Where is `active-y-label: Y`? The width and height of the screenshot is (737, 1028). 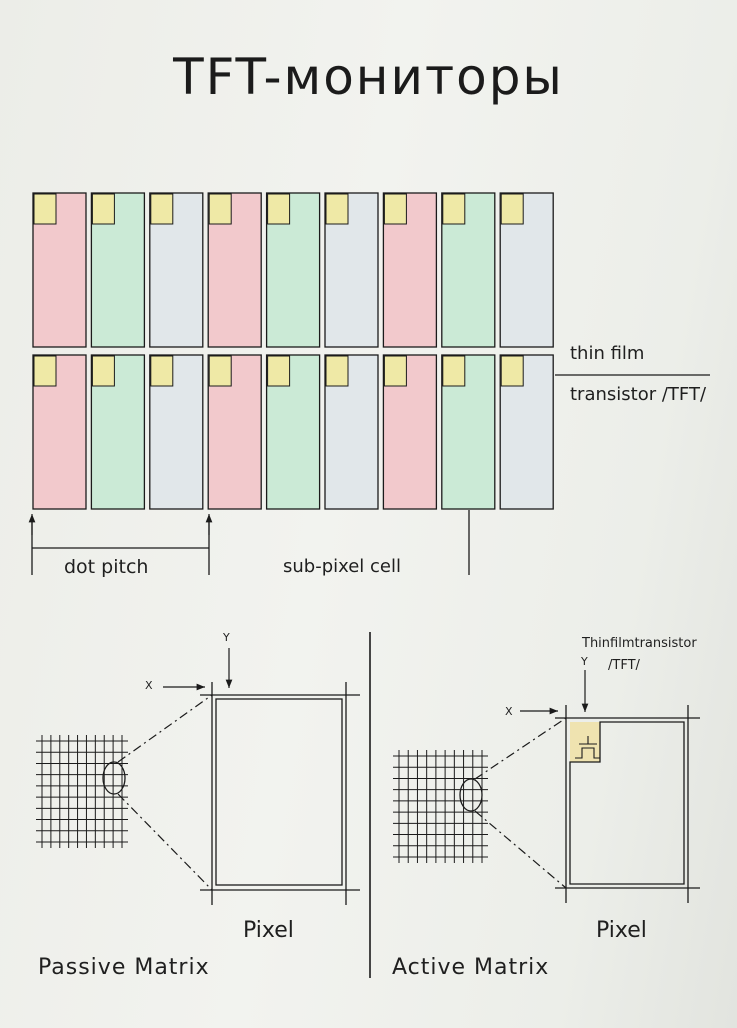
active-y-label: Y is located at coordinates (584, 661).